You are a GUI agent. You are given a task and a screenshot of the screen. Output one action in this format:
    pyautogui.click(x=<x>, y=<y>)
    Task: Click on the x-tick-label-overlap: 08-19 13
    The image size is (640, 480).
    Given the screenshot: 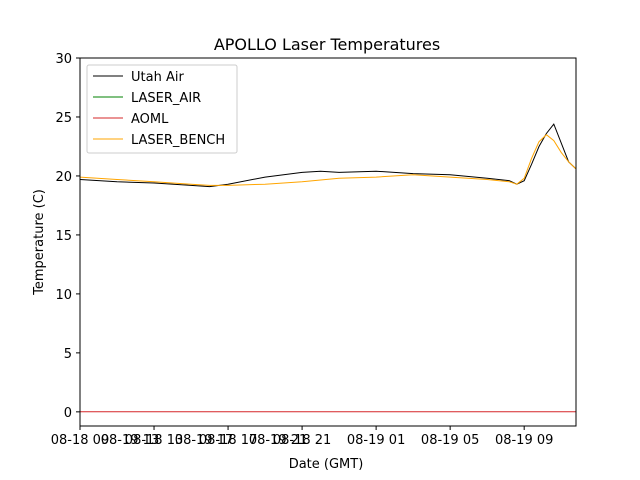 What is the action you would take?
    pyautogui.click(x=130, y=440)
    